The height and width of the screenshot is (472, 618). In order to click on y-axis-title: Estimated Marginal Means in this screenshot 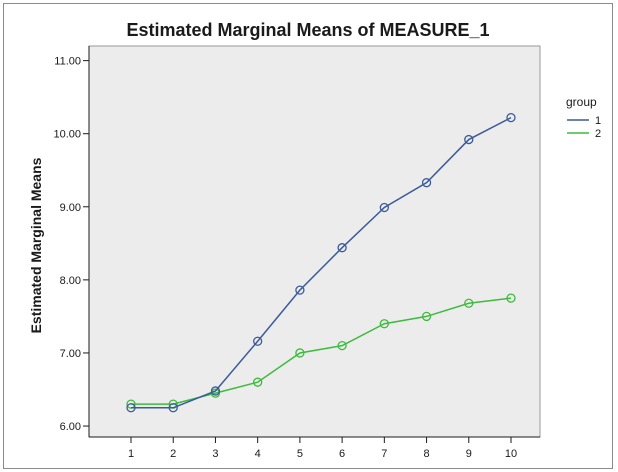, I will do `click(36, 245)`.